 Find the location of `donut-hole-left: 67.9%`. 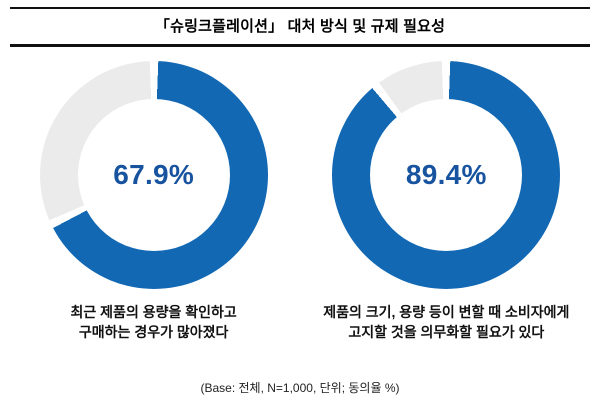

donut-hole-left: 67.9% is located at coordinates (153, 175).